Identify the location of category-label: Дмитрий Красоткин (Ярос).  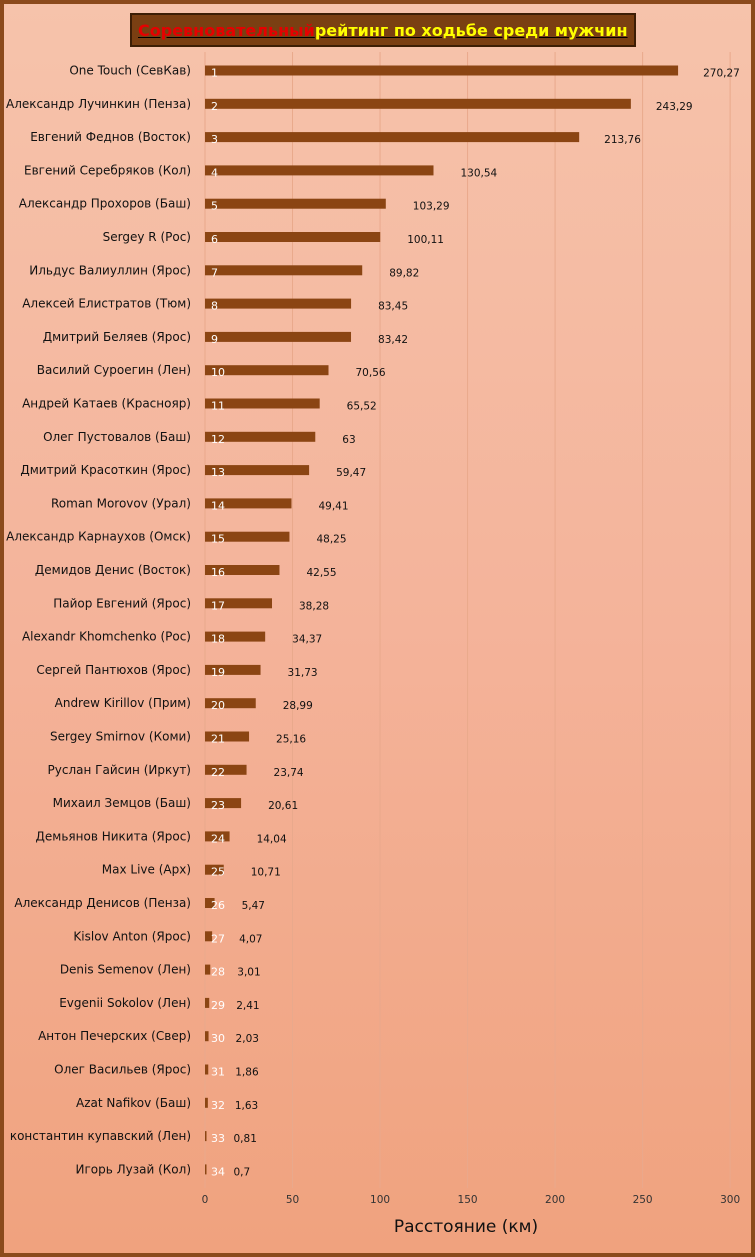
(105, 470).